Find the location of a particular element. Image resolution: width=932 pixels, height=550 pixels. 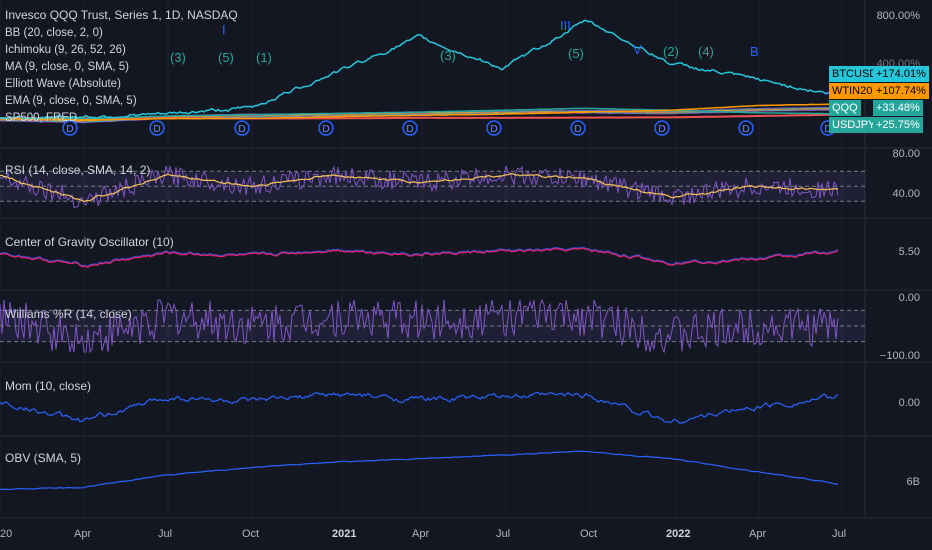

price-axis-top: 800.00% is located at coordinates (898, 16).